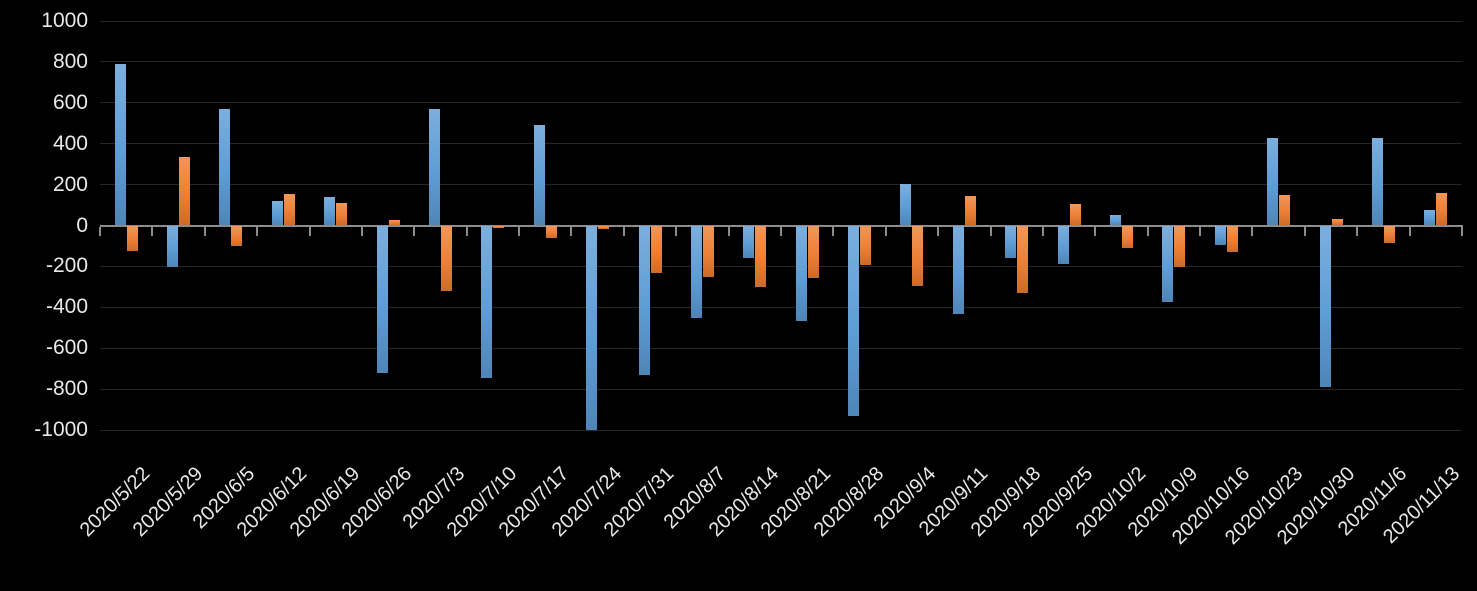 The width and height of the screenshot is (1477, 591). What do you see at coordinates (604, 227) in the screenshot?
I see `bar-series-2-2020/7/24` at bounding box center [604, 227].